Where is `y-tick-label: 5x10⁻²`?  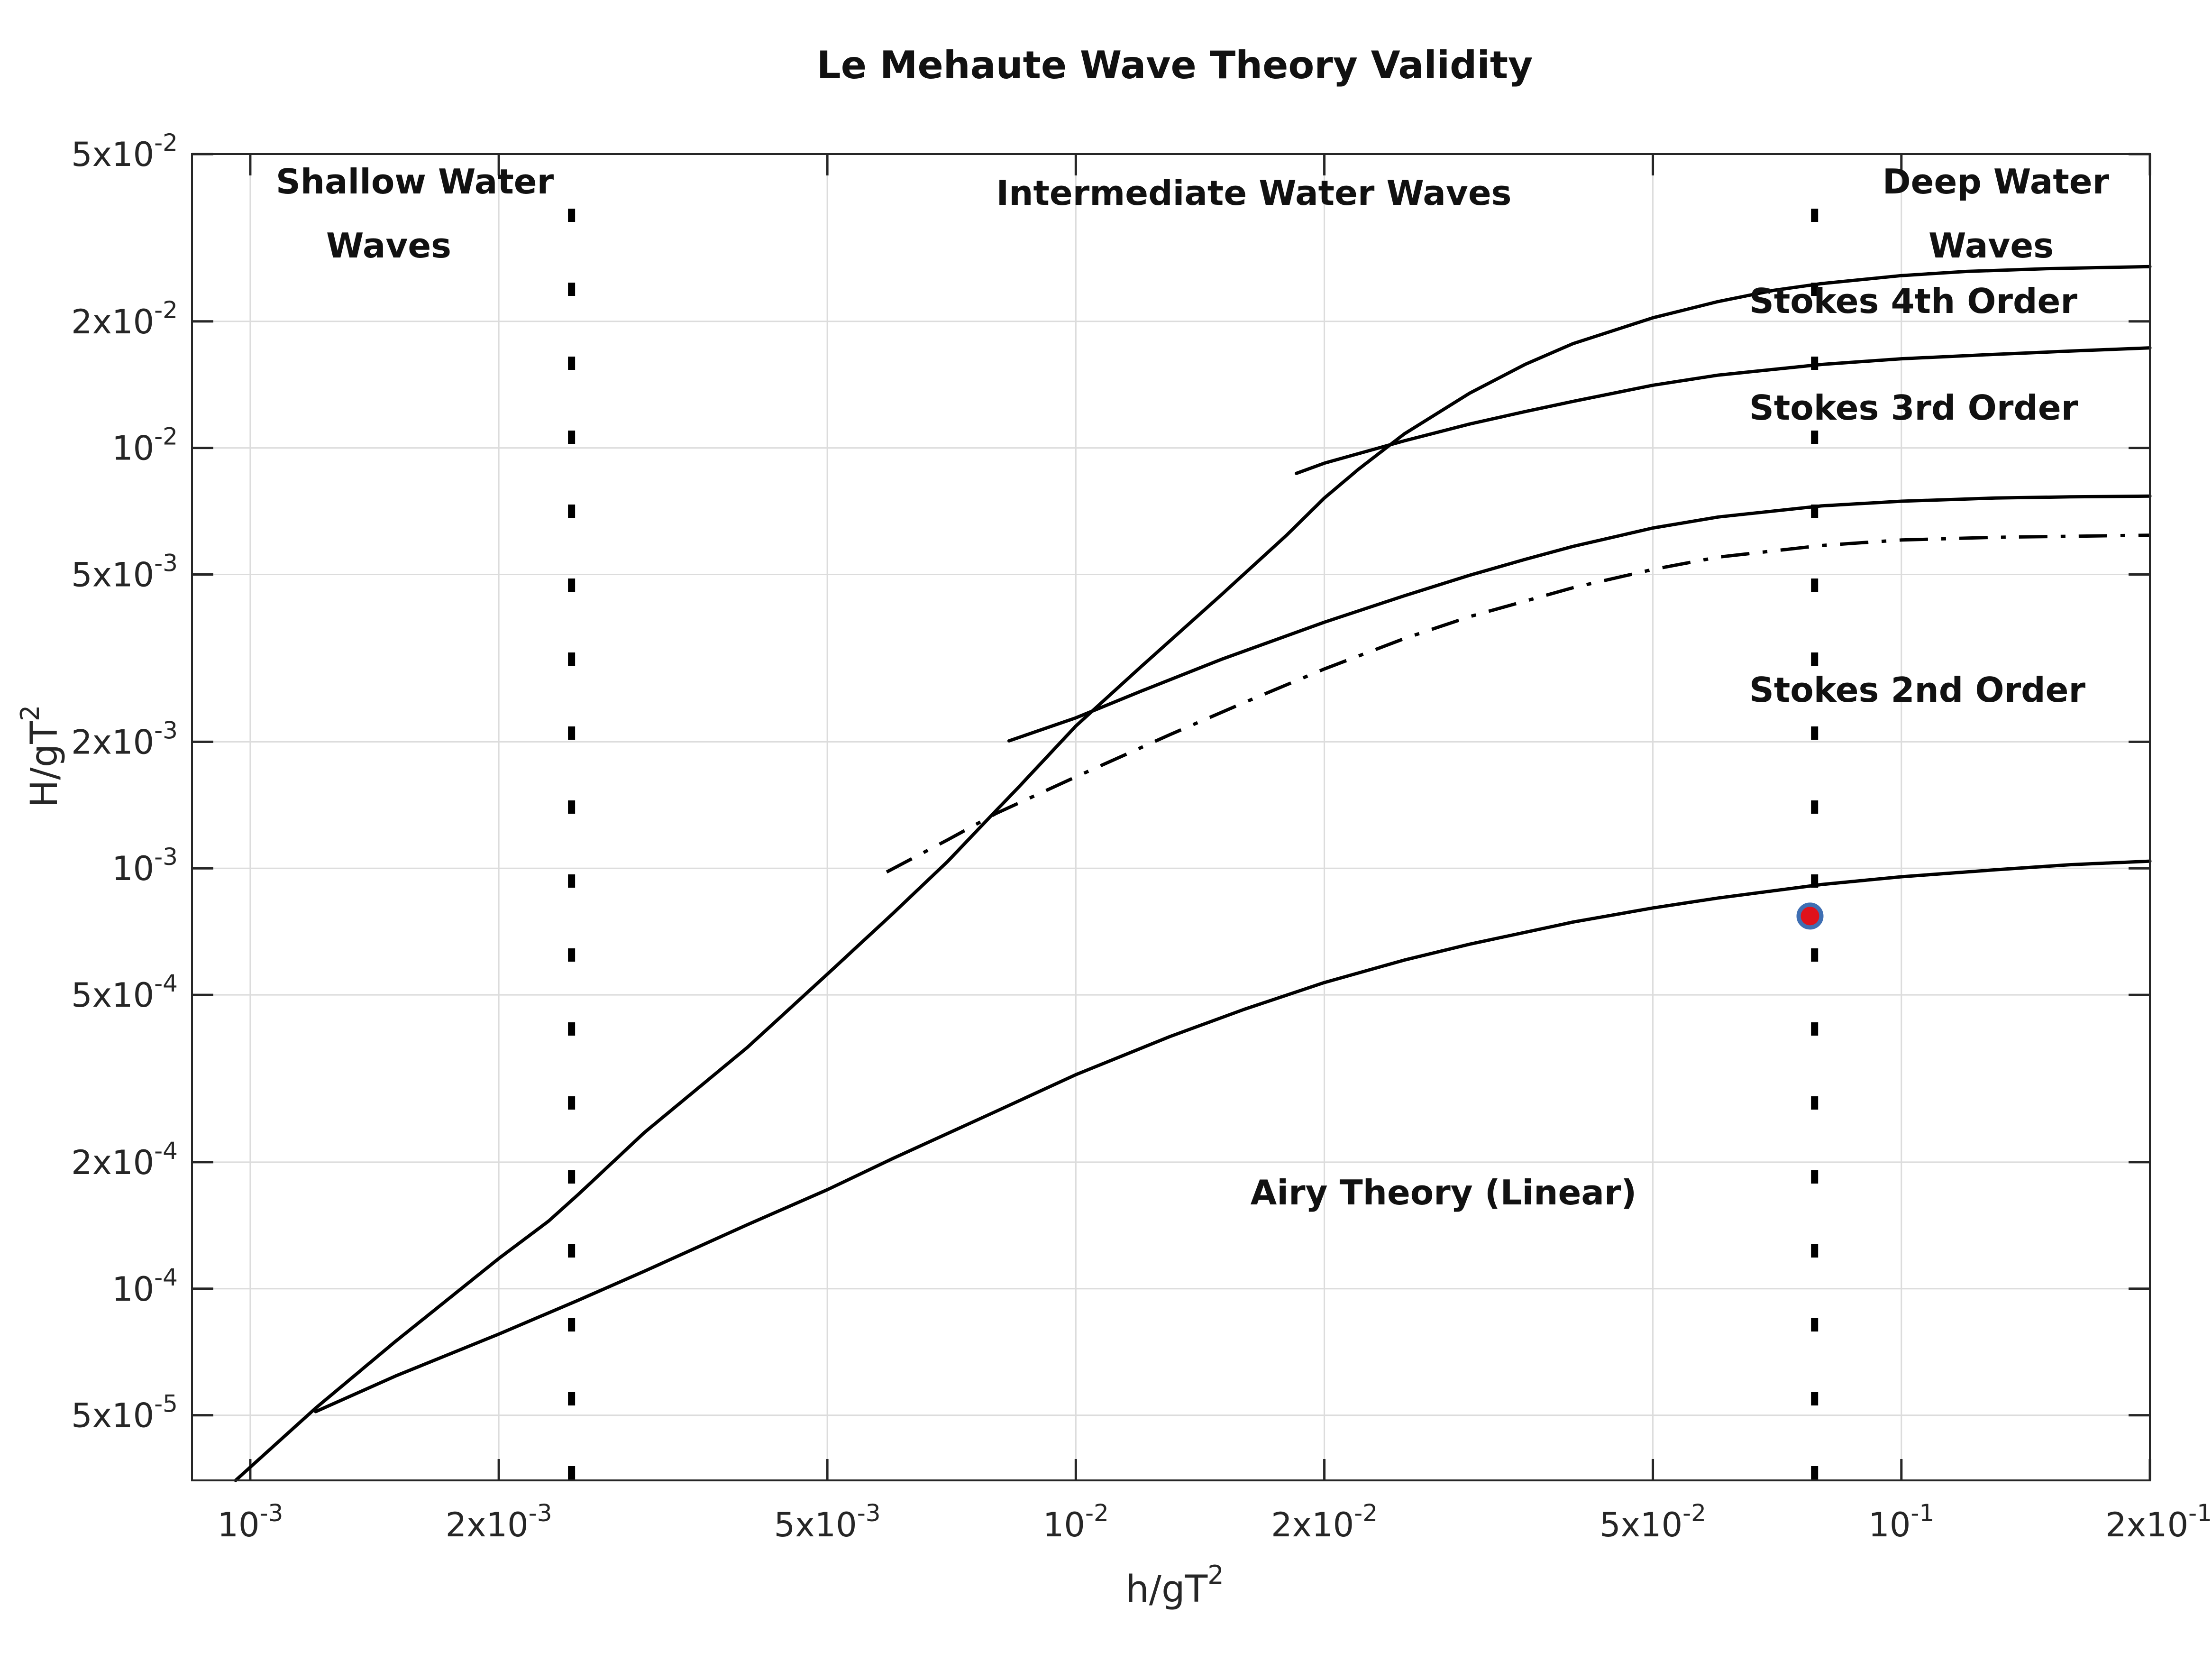 y-tick-label: 5x10⁻² is located at coordinates (124, 151).